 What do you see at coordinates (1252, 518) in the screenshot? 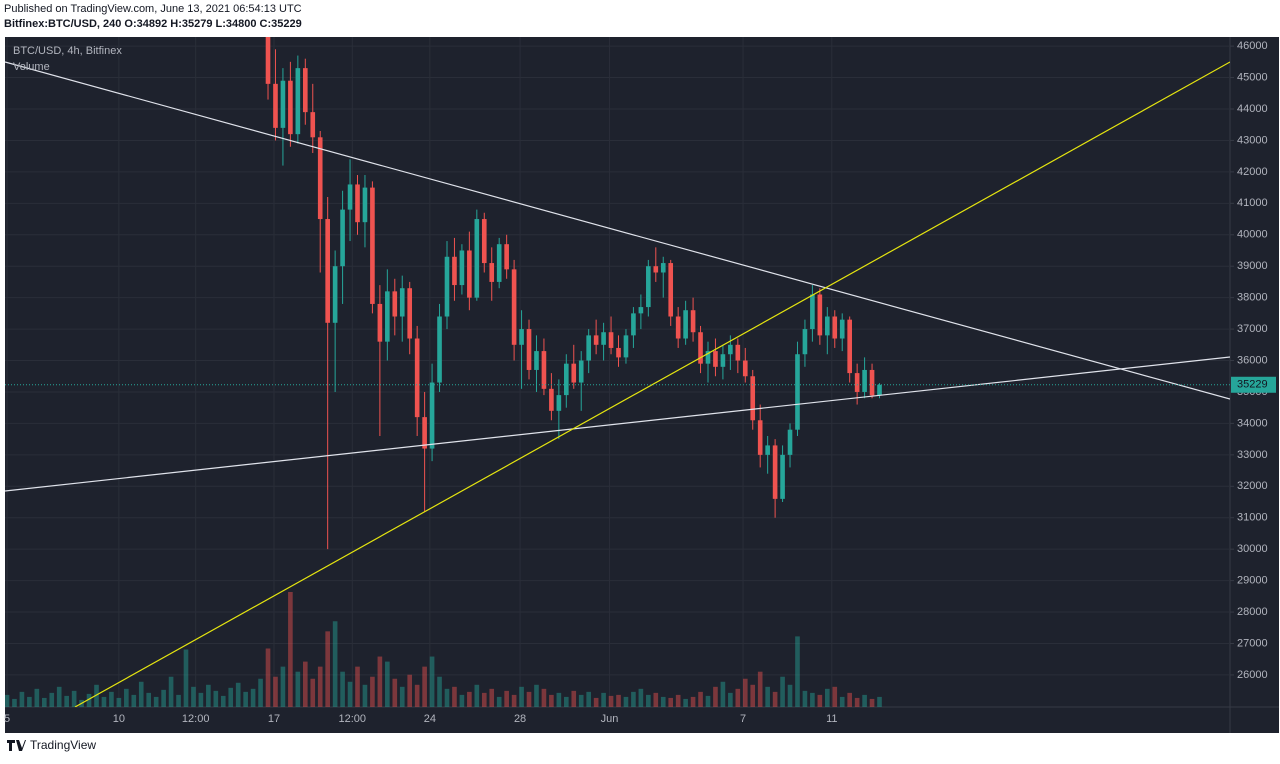
I see `y-tick-label: 31000` at bounding box center [1252, 518].